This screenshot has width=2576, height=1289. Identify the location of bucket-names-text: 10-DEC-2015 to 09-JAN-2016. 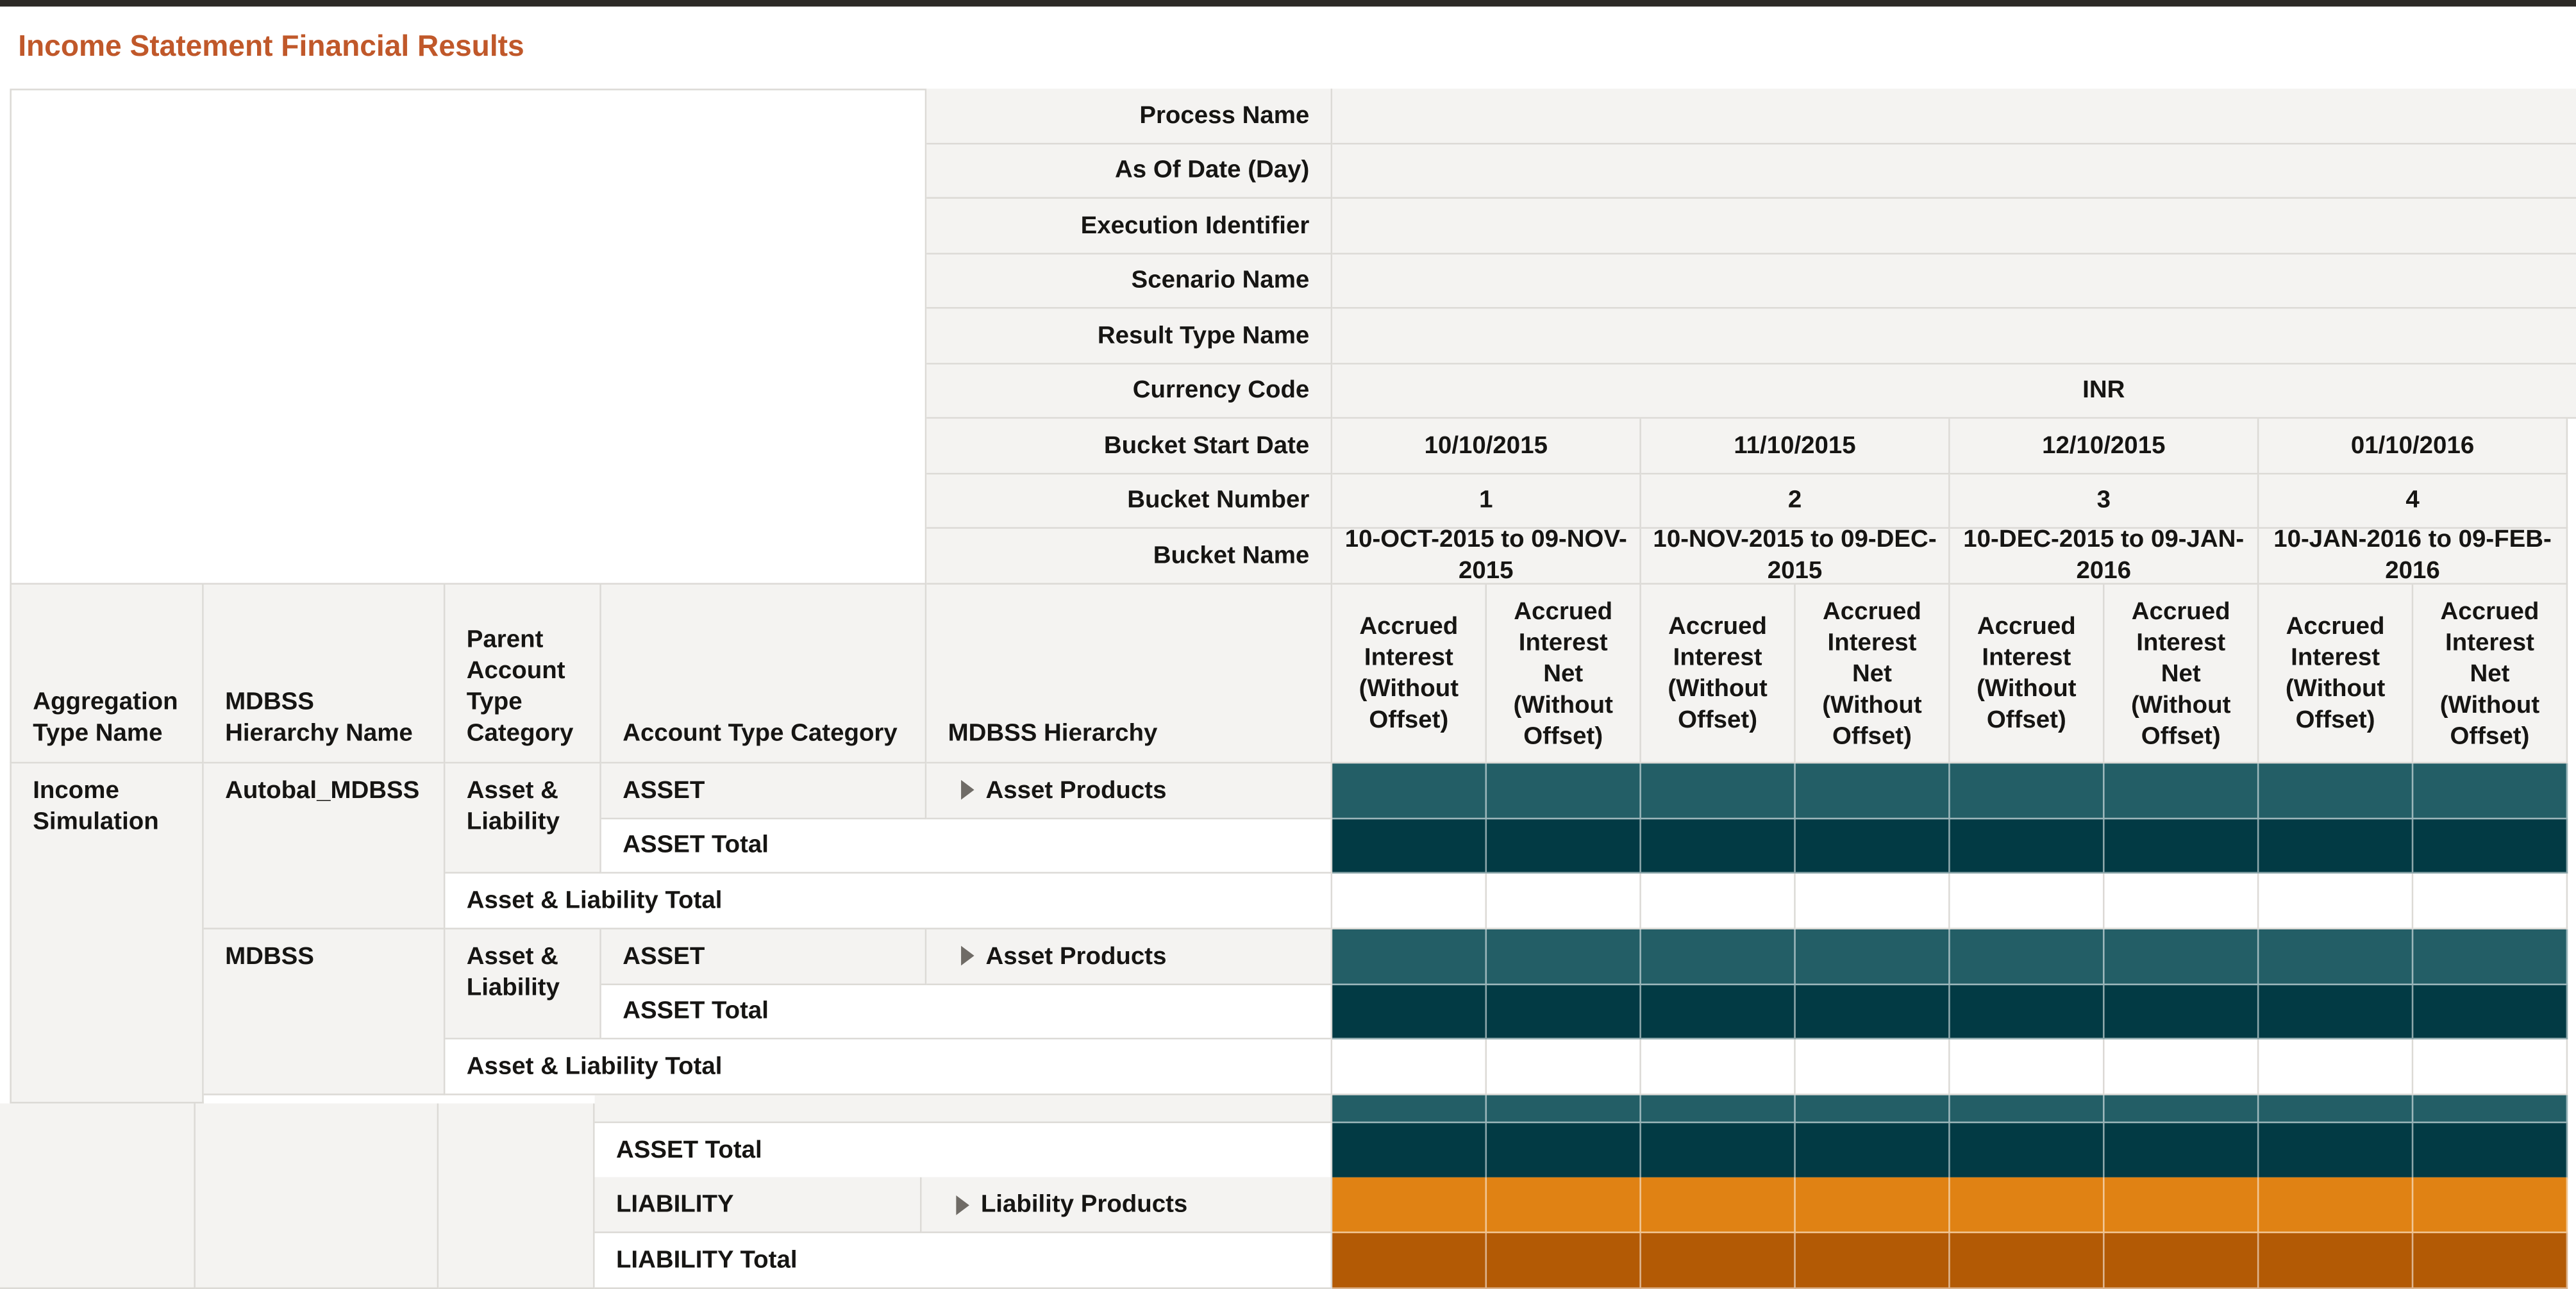
(2104, 556).